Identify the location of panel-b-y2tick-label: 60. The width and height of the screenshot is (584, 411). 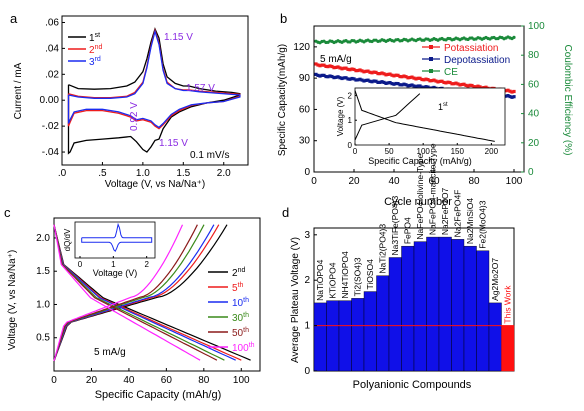
(534, 84).